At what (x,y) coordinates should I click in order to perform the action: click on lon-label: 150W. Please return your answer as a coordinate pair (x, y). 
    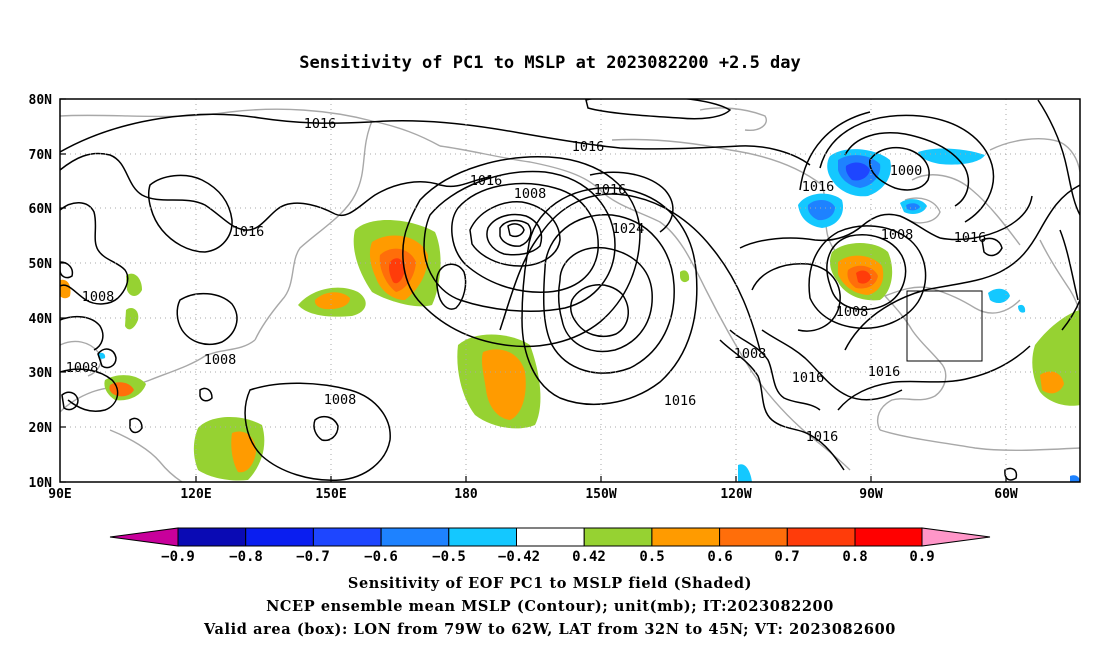
    Looking at the image, I should click on (600, 494).